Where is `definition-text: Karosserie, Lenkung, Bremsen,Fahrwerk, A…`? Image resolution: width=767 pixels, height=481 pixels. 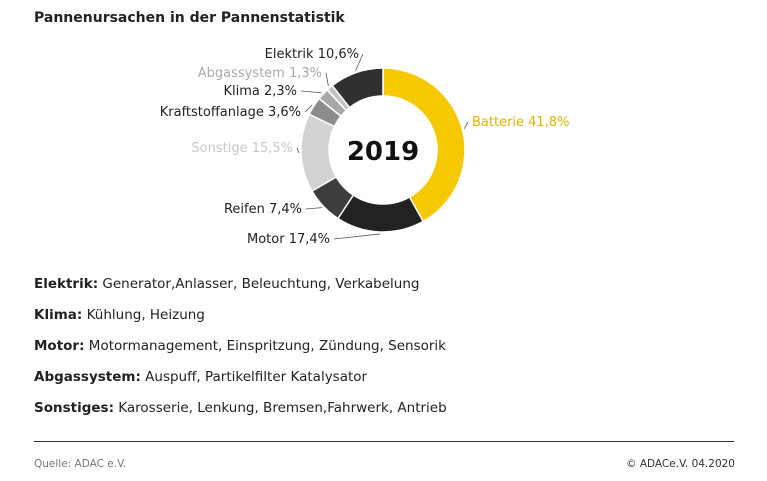
definition-text: Karosserie, Lenkung, Bremsen,Fahrwerk, A… is located at coordinates (280, 408).